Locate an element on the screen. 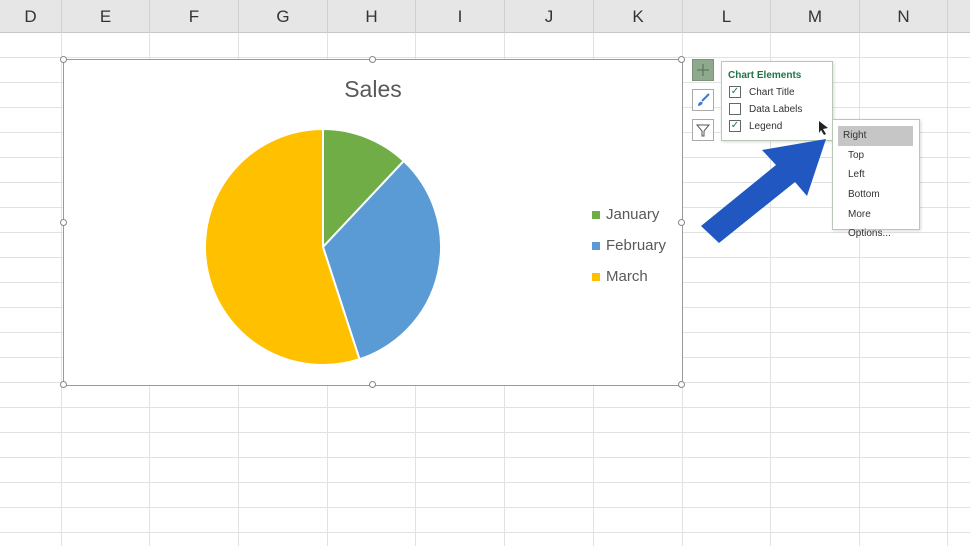  data-labels-option: Data Labels is located at coordinates (780, 109).